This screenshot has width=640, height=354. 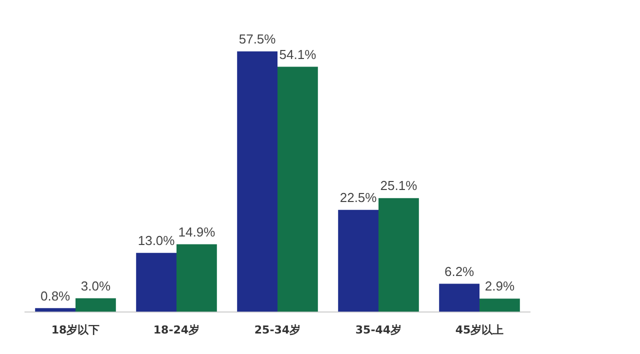 What do you see at coordinates (55, 296) in the screenshot?
I see `data-label: 0.8%` at bounding box center [55, 296].